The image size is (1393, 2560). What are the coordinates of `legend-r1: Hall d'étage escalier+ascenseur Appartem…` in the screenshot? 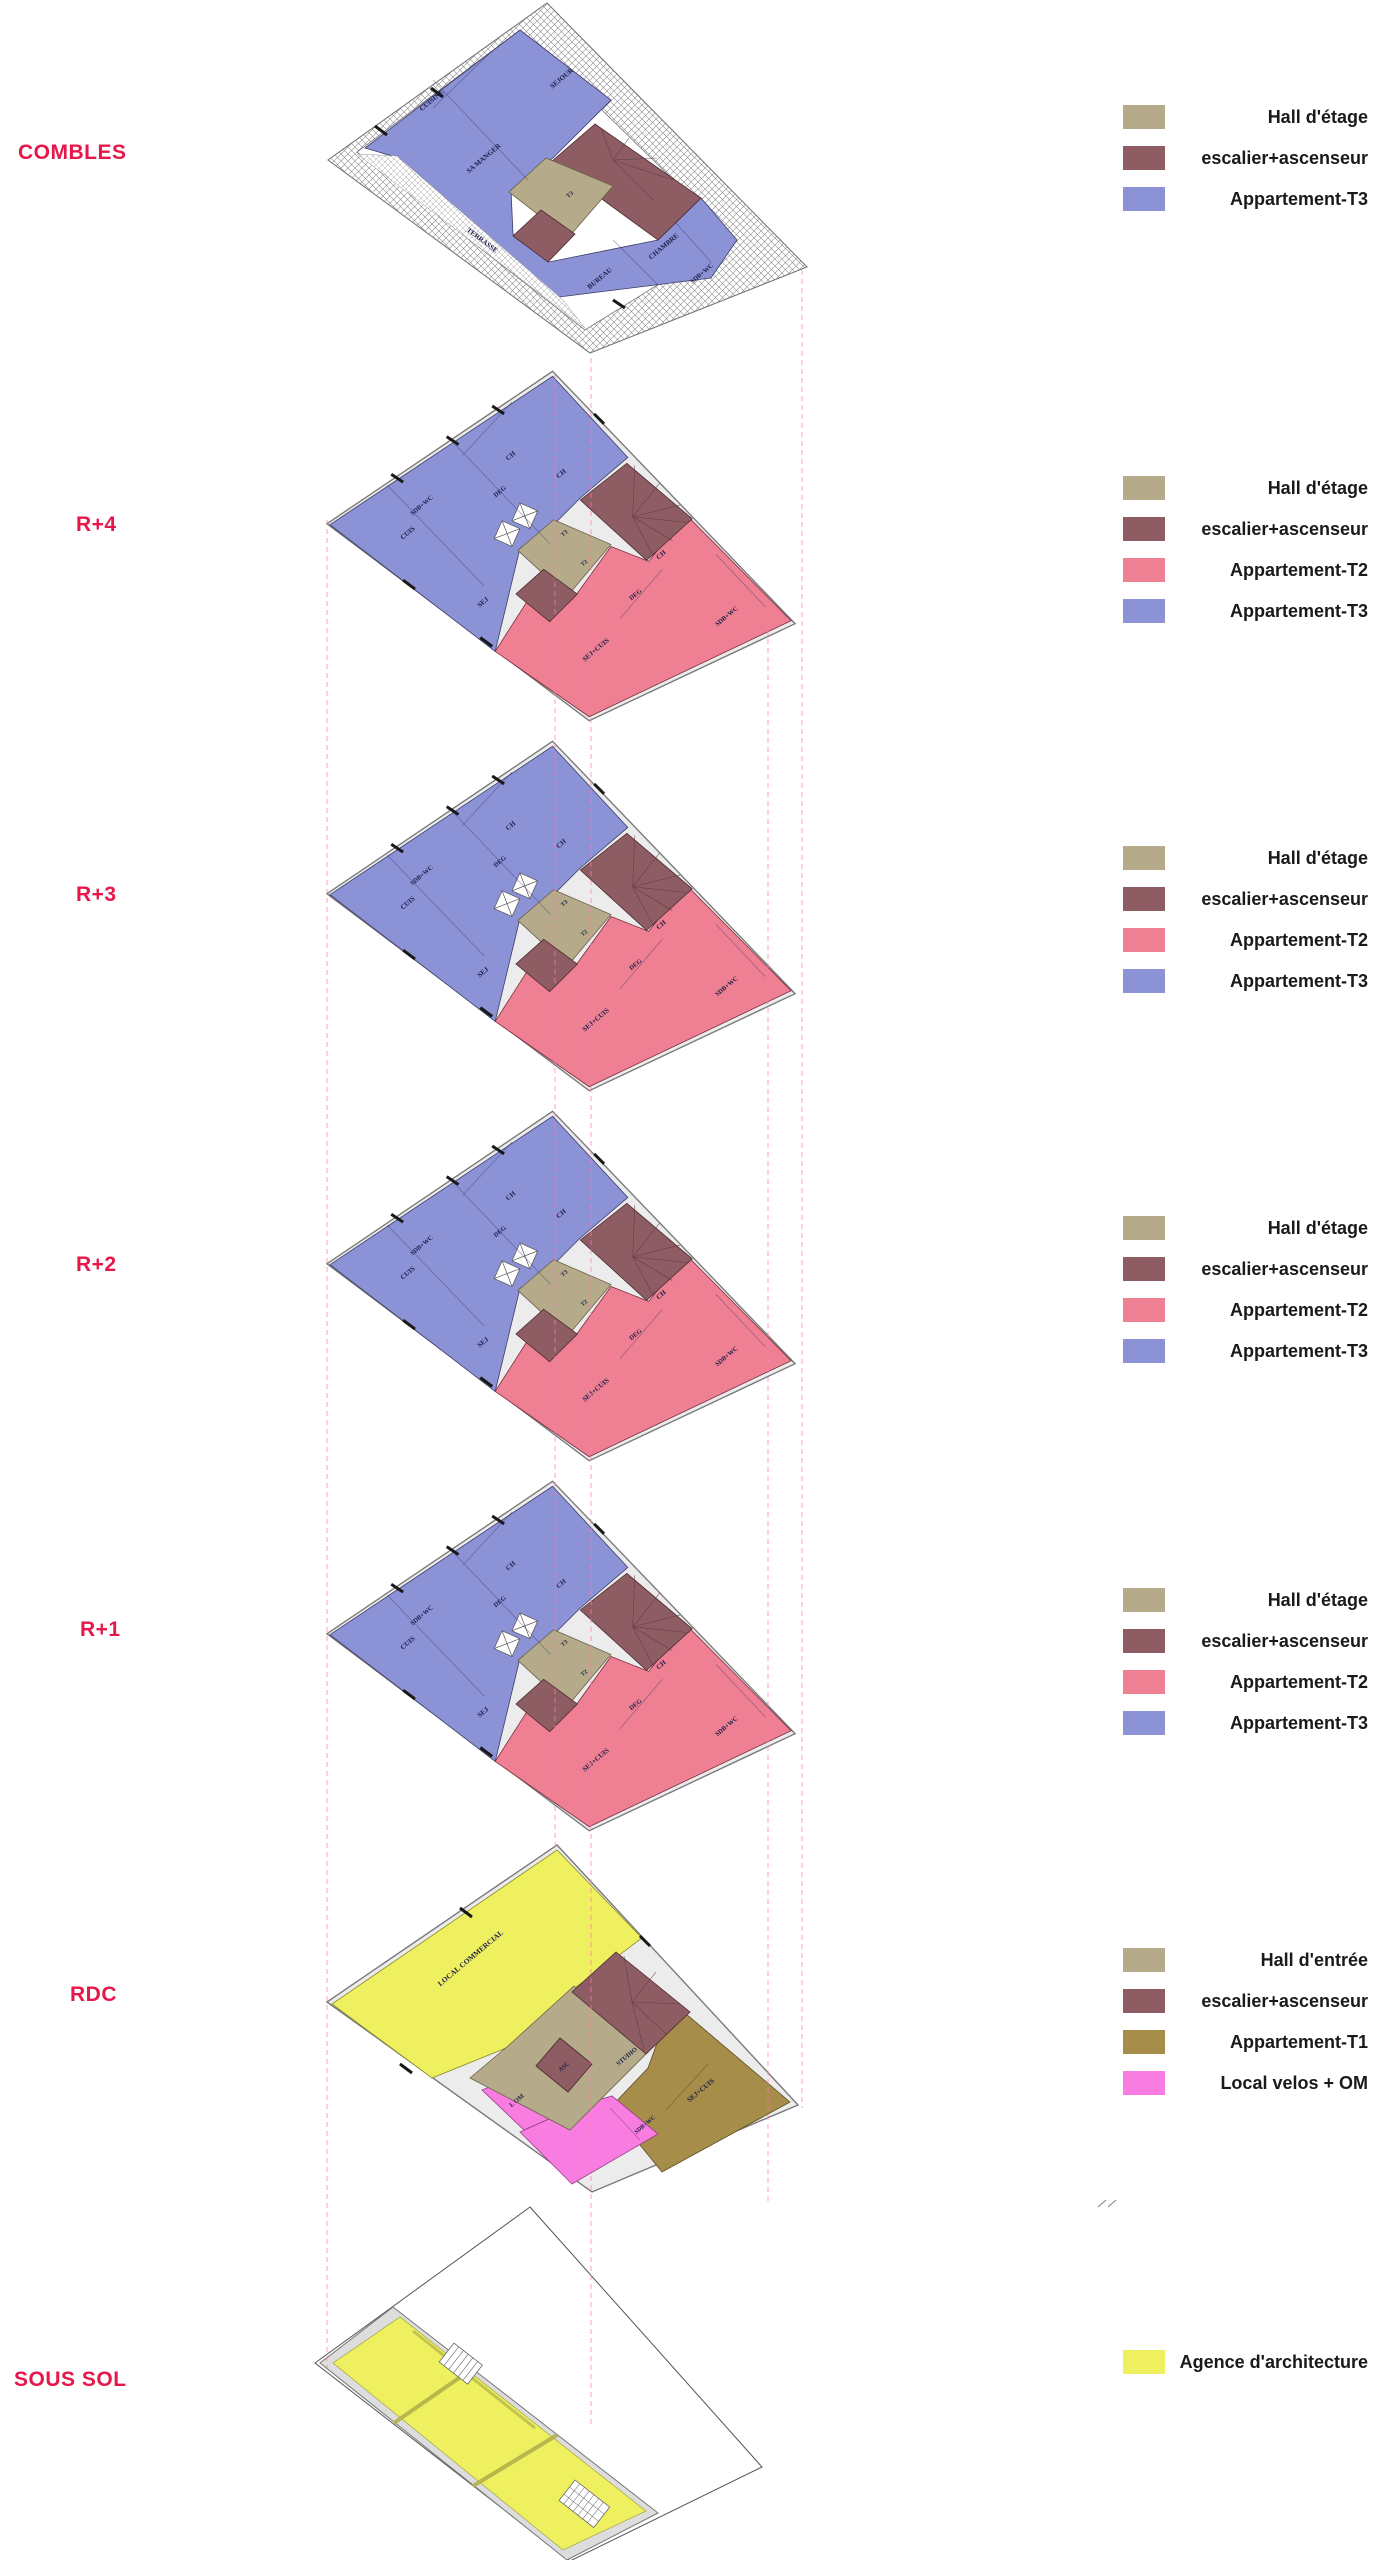 It's located at (1245, 1661).